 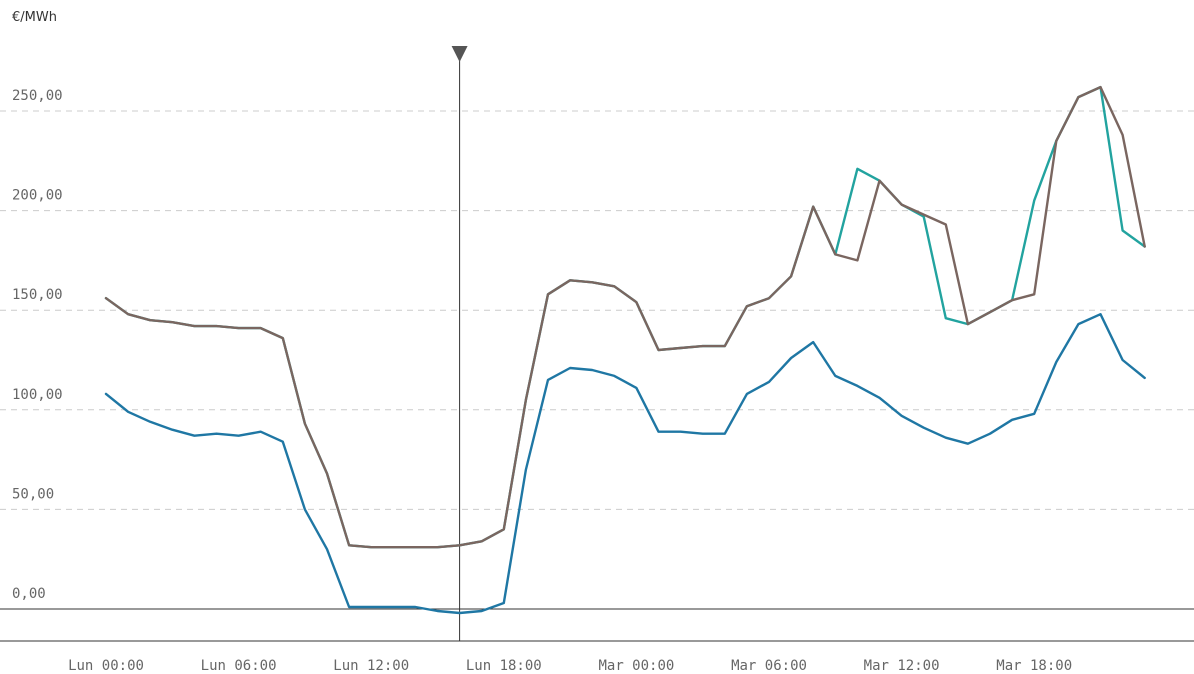 What do you see at coordinates (37, 345) in the screenshot?
I see `y-tick-labels: 0,00 50,00 100,00 150,00 200,00 250,00` at bounding box center [37, 345].